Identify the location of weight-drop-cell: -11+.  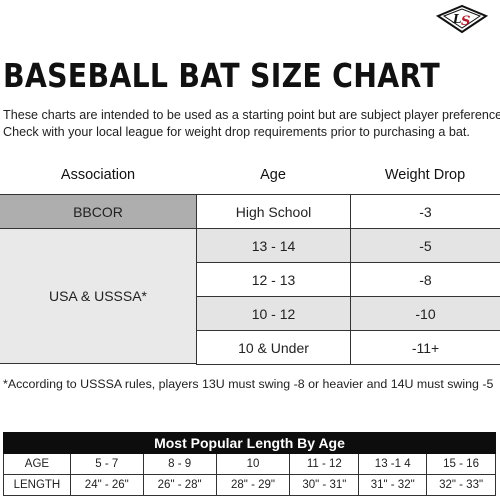
(425, 347).